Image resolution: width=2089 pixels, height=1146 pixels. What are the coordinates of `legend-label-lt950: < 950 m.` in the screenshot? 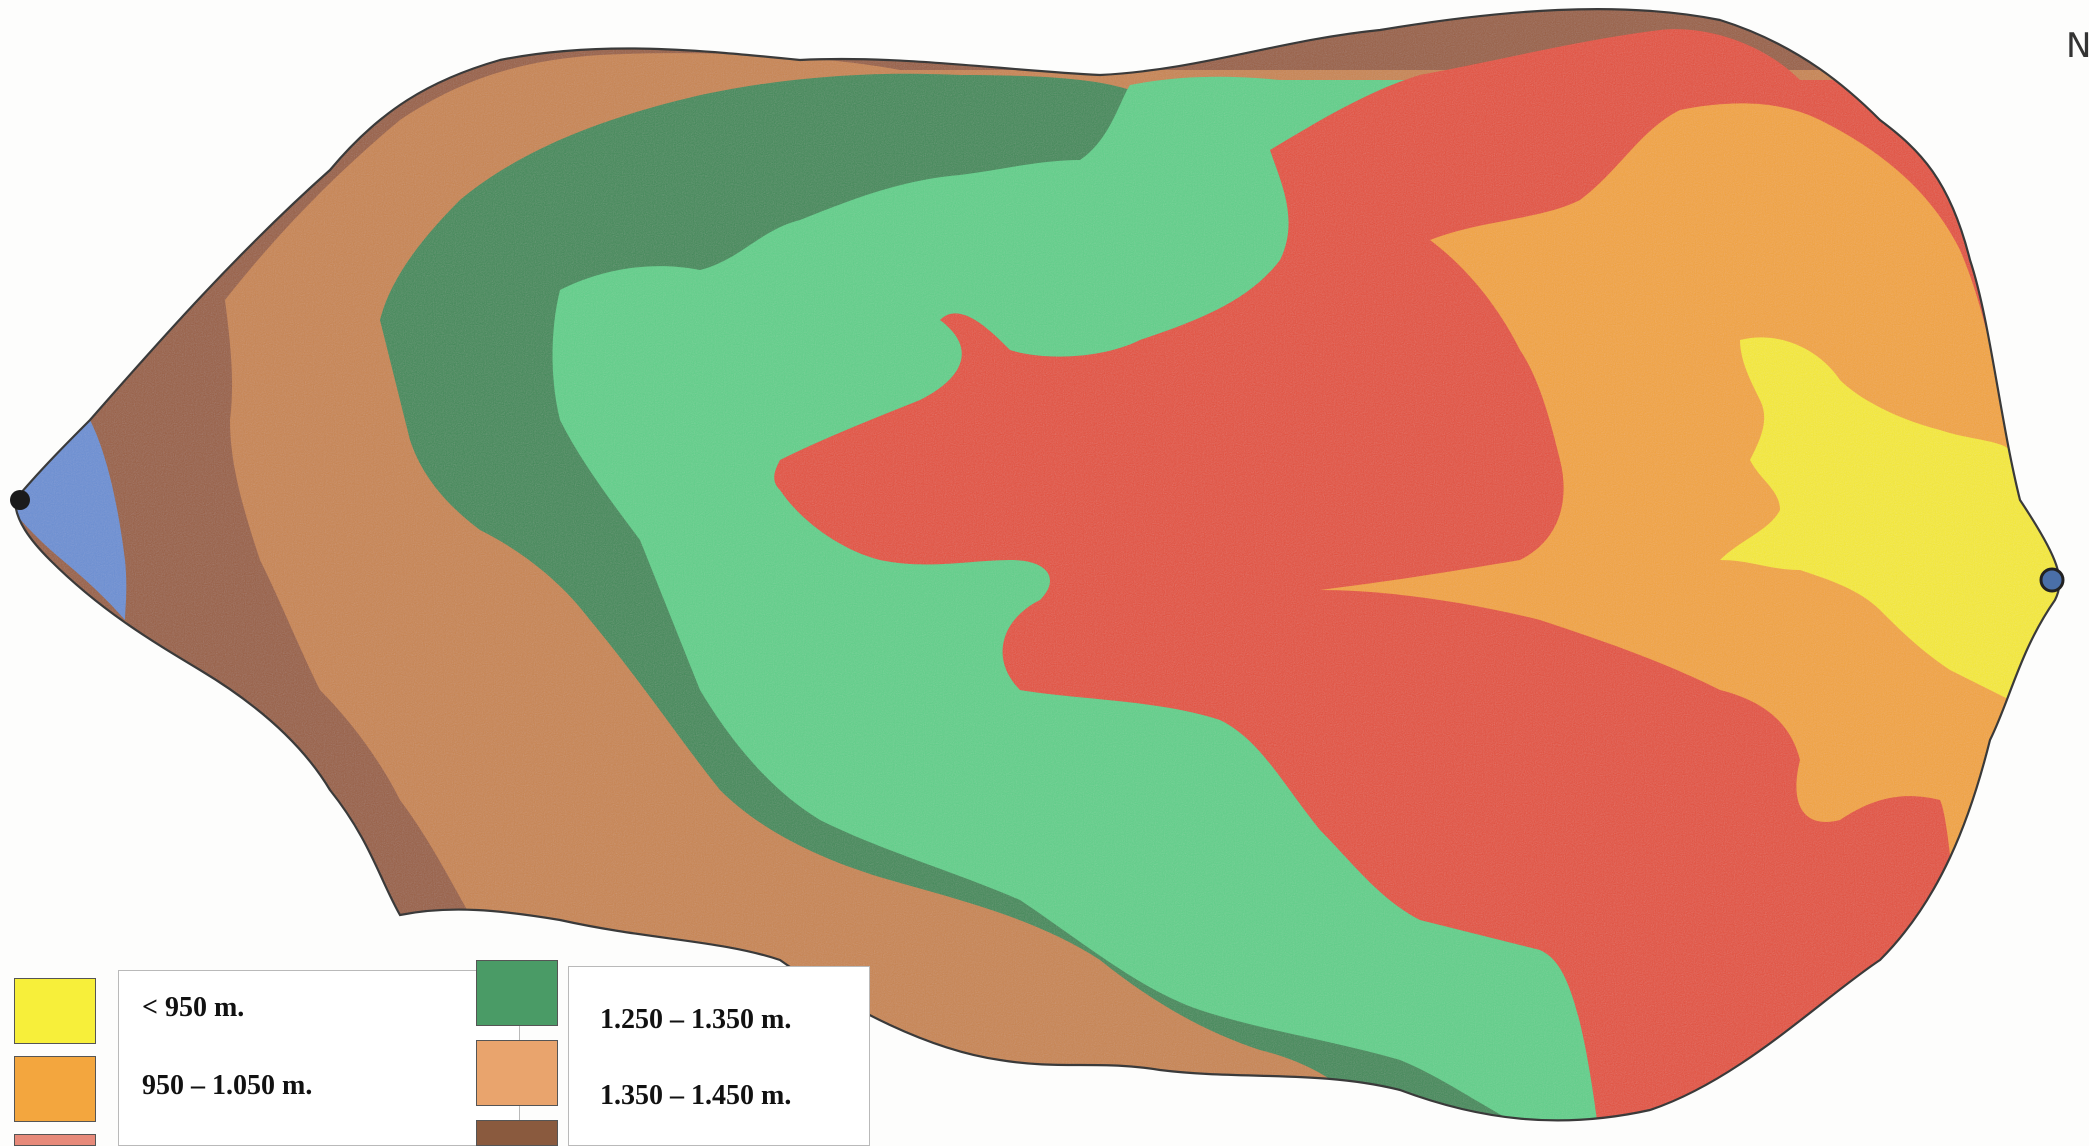 It's located at (193, 1008).